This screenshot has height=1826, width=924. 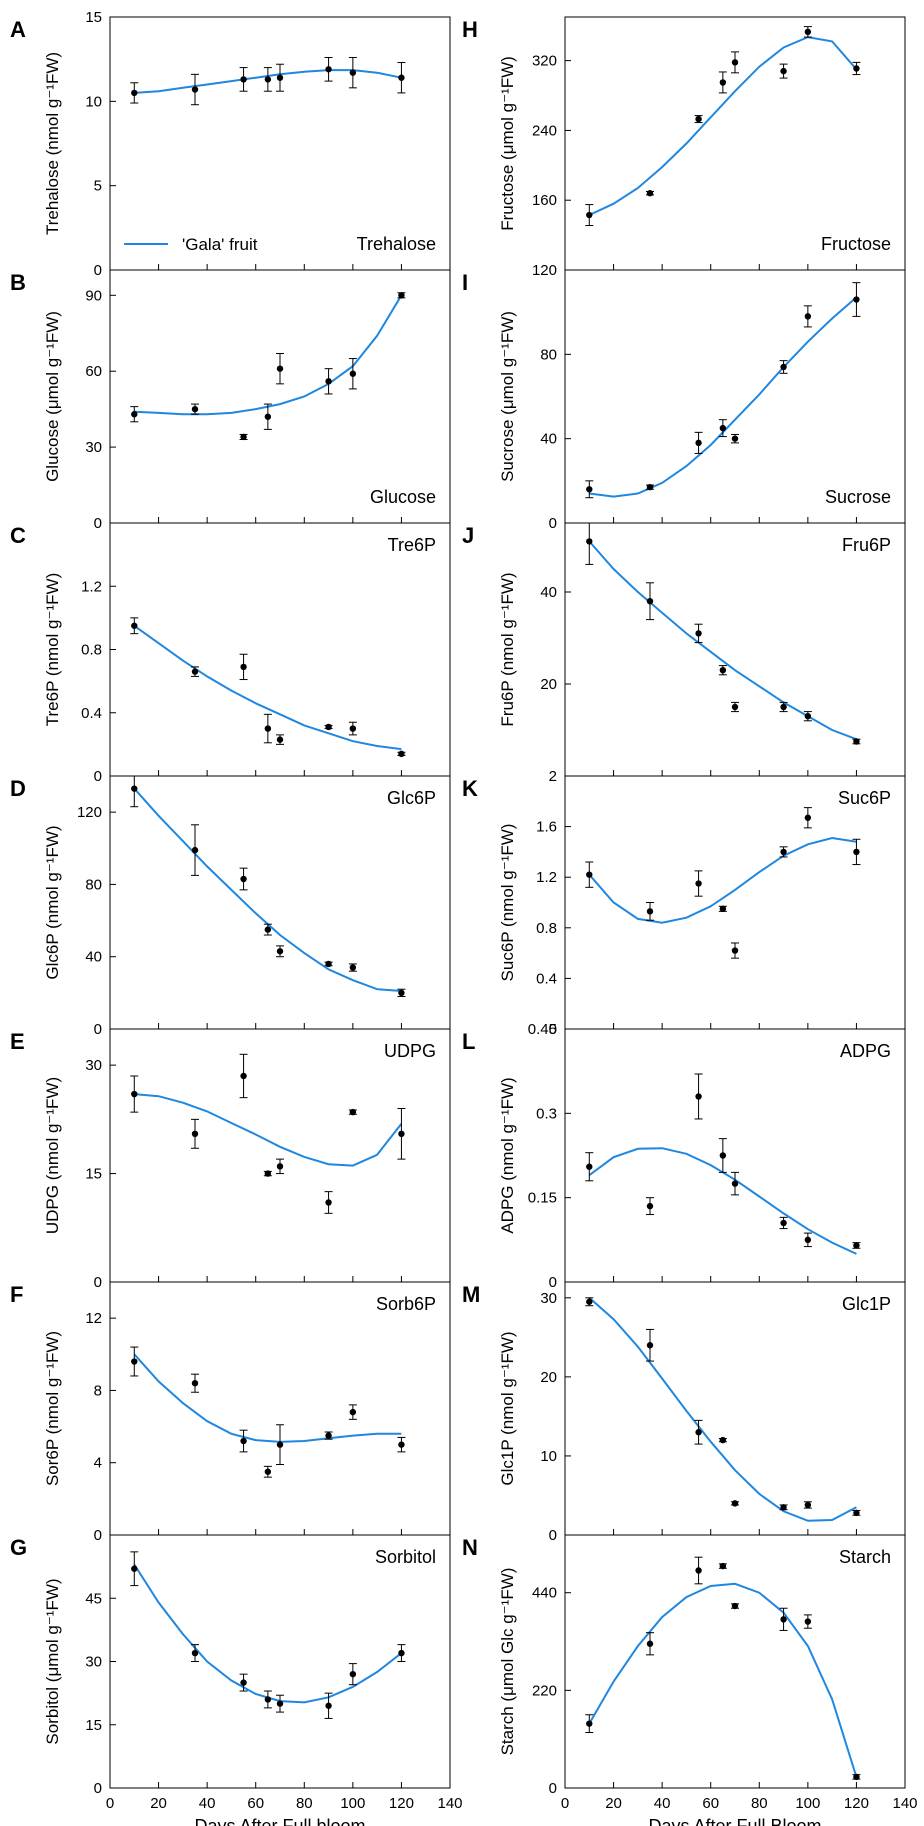 What do you see at coordinates (468, 535) in the screenshot?
I see `panel-letter: J` at bounding box center [468, 535].